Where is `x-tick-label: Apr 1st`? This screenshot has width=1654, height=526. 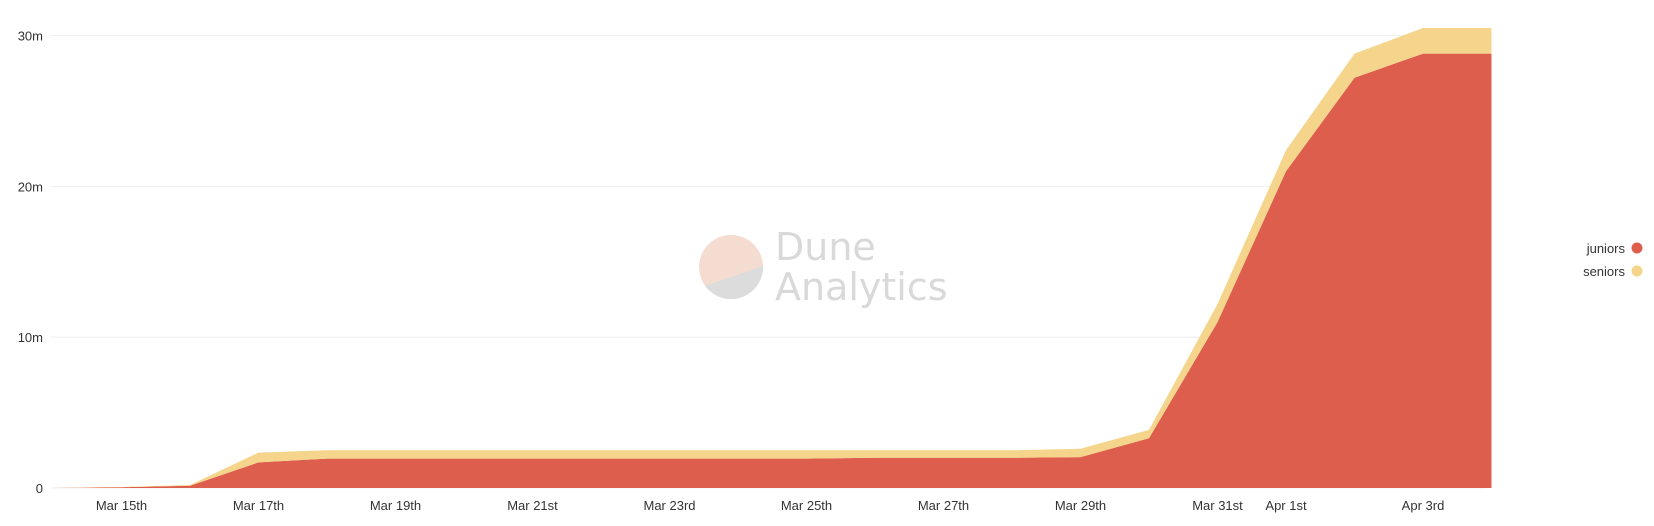 x-tick-label: Apr 1st is located at coordinates (1286, 505).